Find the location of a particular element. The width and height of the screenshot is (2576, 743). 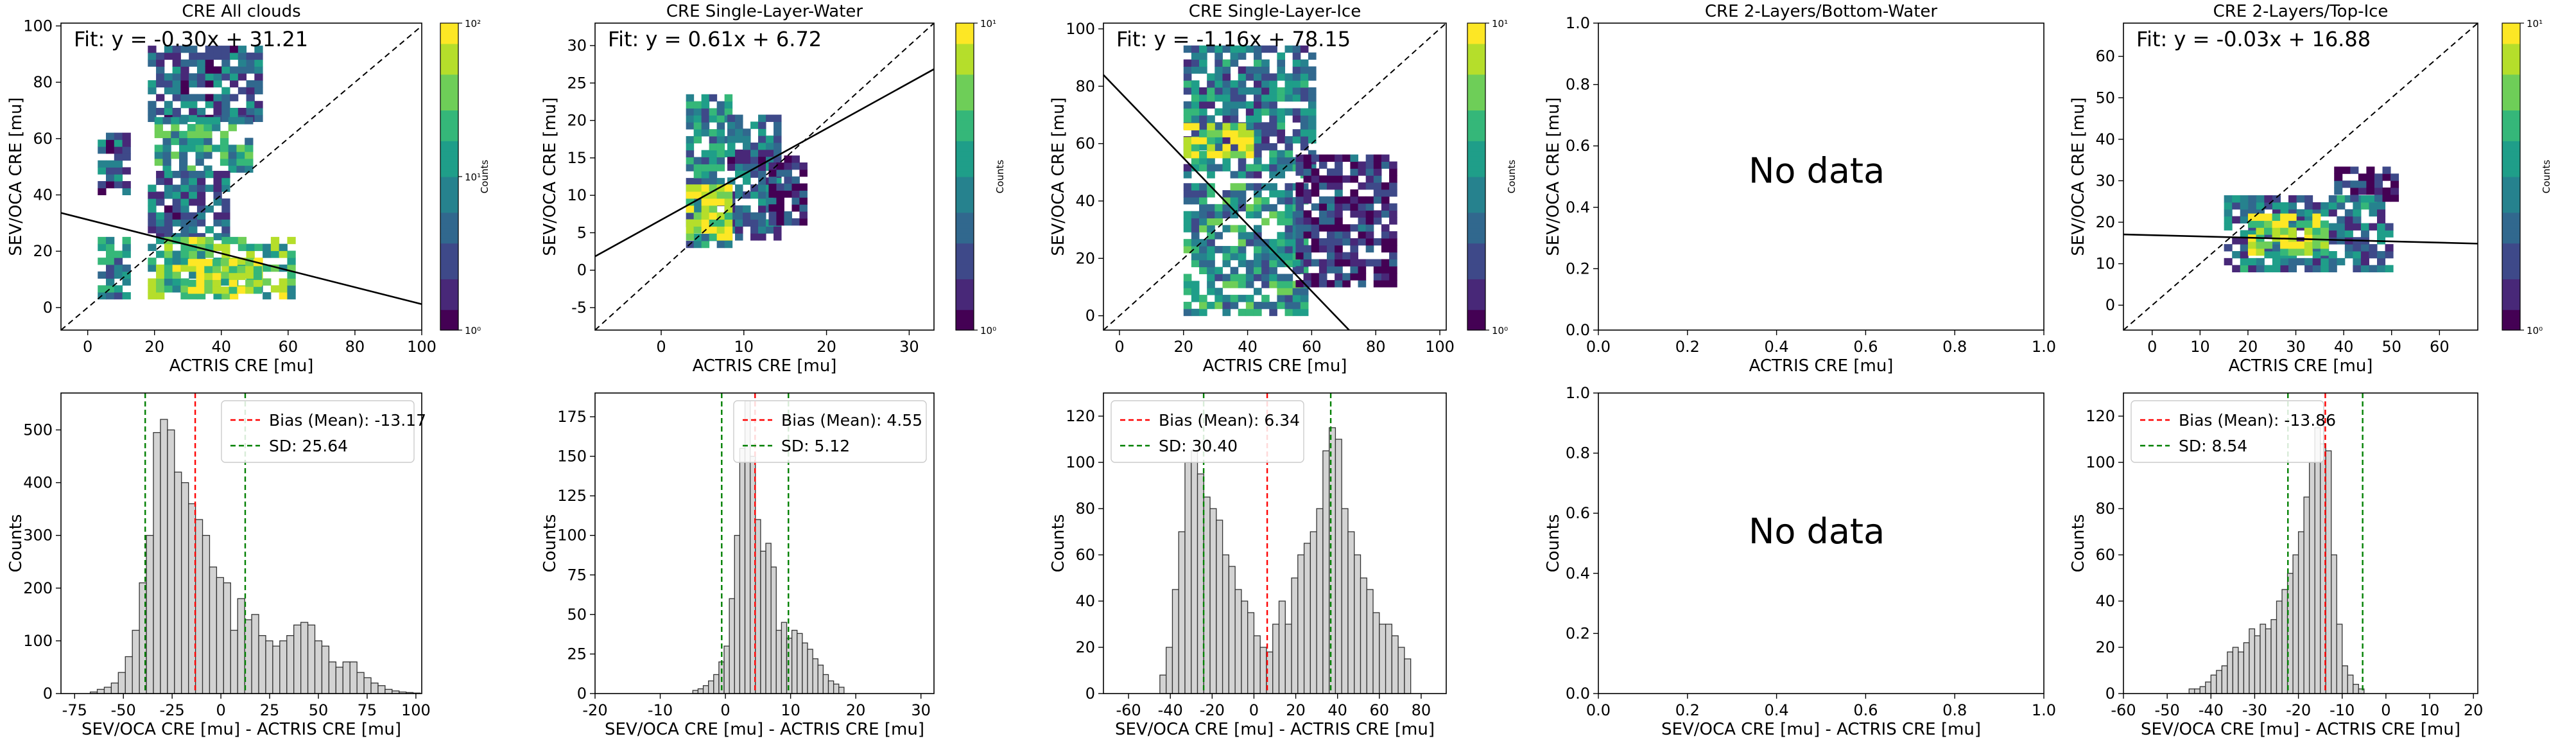

x-tick-label: 25 is located at coordinates (270, 710).